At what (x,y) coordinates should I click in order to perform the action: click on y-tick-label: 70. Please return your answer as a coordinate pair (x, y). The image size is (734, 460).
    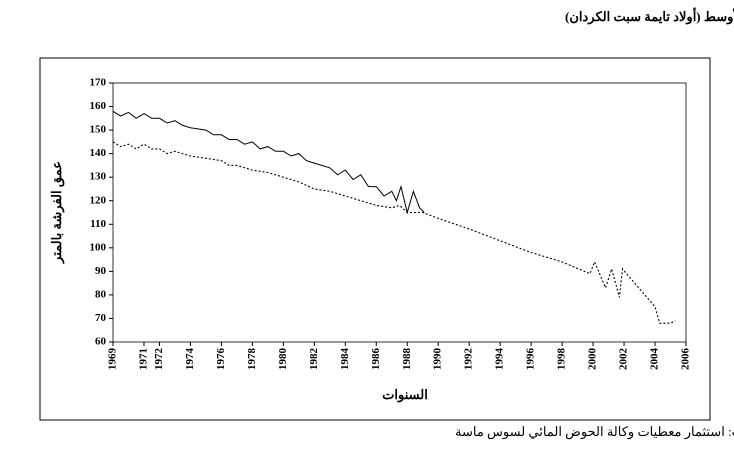
    Looking at the image, I should click on (101, 318).